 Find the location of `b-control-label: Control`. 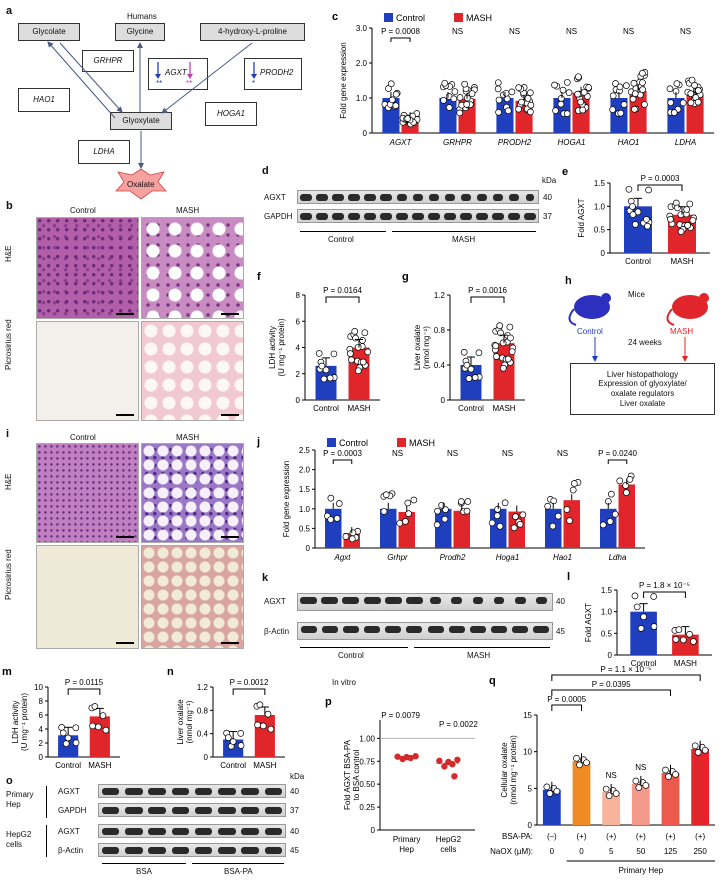

b-control-label: Control is located at coordinates (83, 210).